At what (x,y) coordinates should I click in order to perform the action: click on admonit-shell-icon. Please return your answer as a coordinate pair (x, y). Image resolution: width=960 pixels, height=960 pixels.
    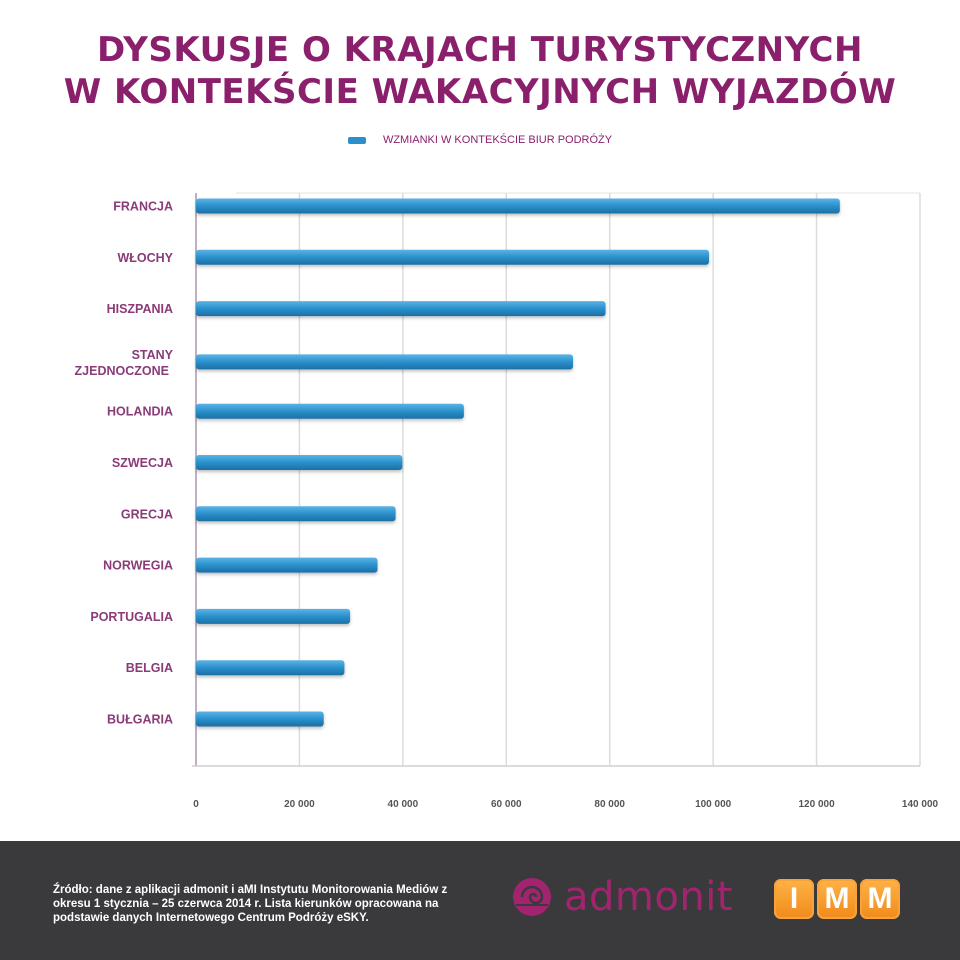
    Looking at the image, I should click on (532, 897).